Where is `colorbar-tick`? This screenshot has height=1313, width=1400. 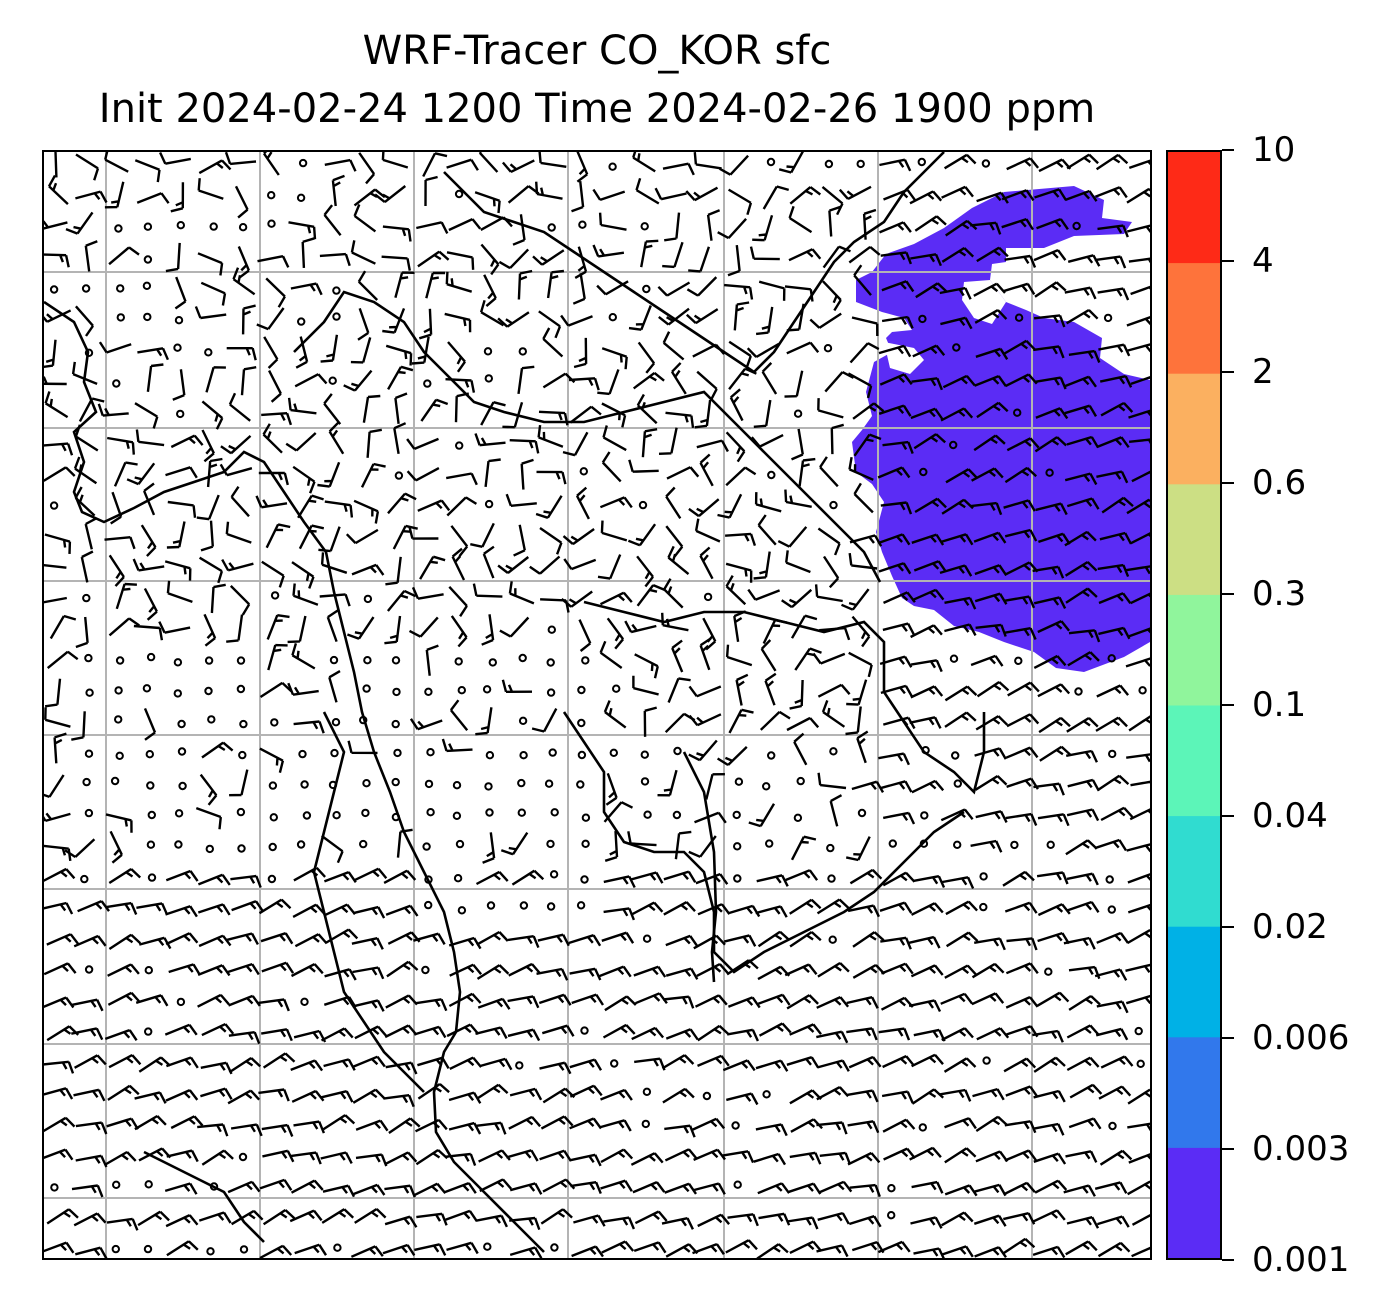 colorbar-tick is located at coordinates (1228, 483).